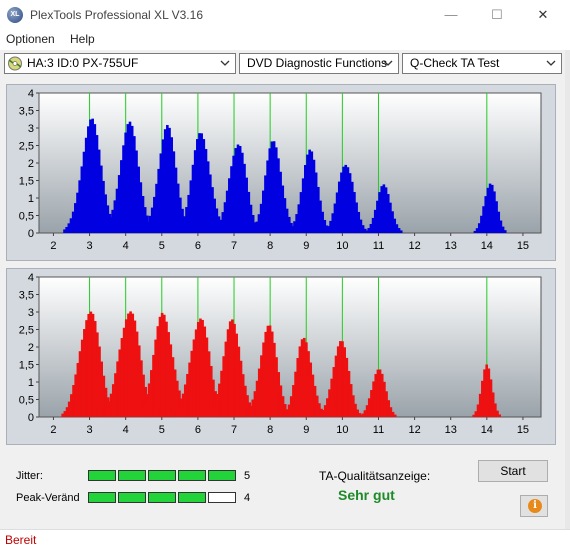  I want to click on start-button: Start, so click(513, 471).